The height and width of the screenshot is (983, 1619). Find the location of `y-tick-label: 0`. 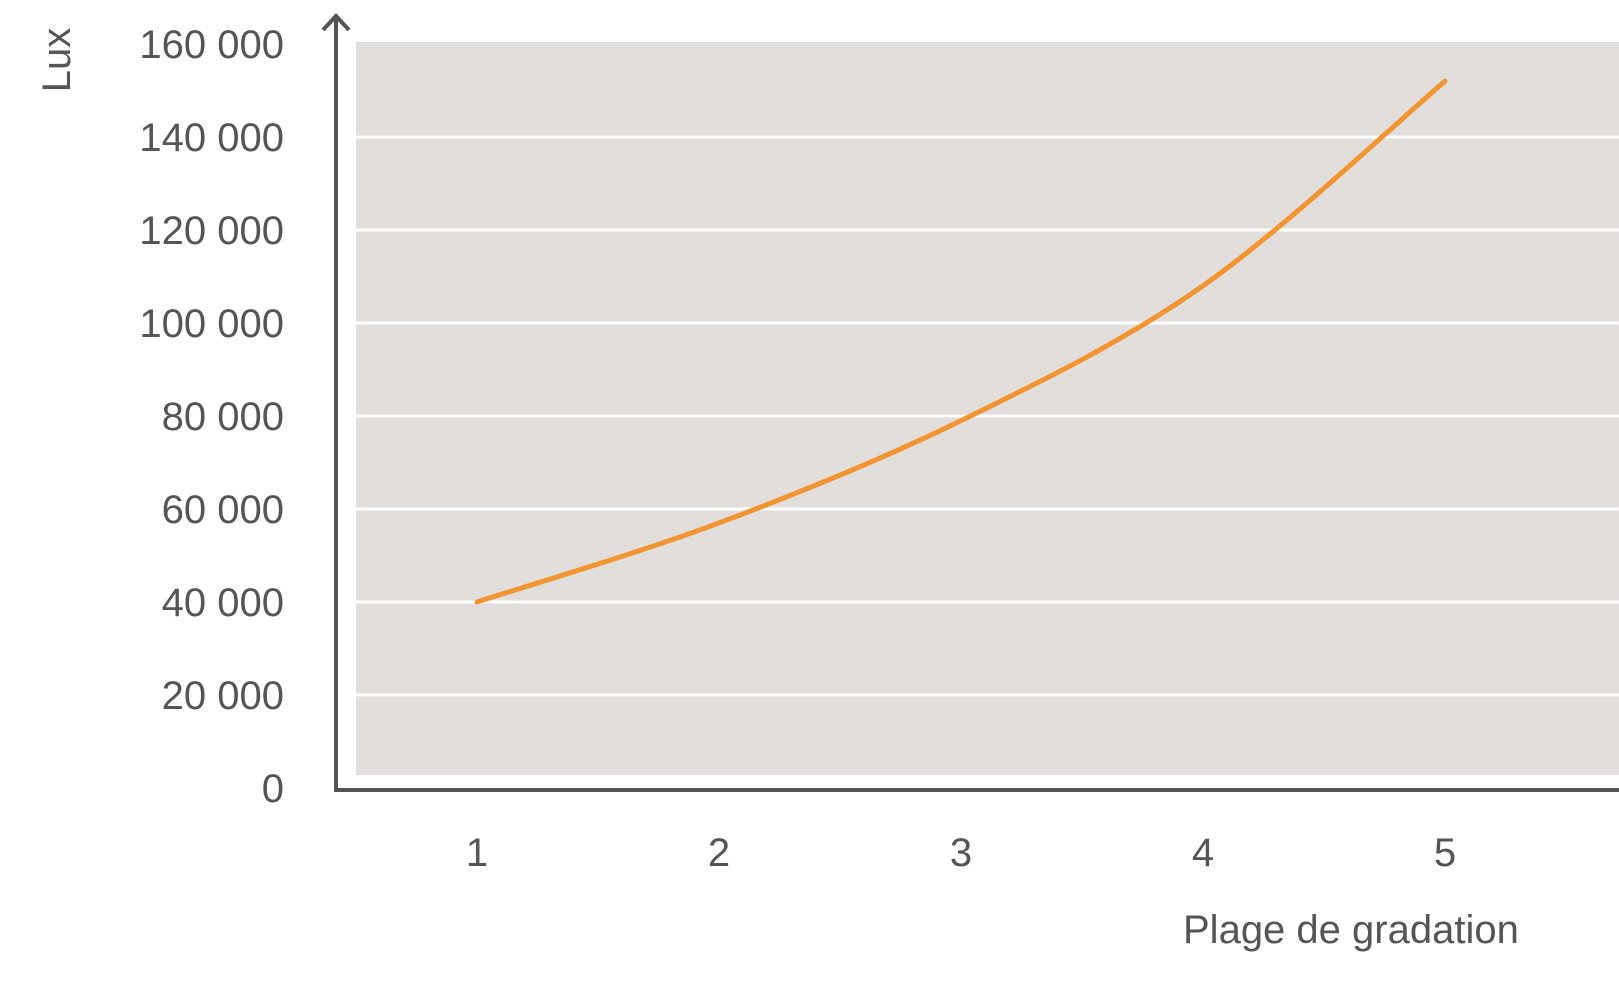

y-tick-label: 0 is located at coordinates (273, 789).